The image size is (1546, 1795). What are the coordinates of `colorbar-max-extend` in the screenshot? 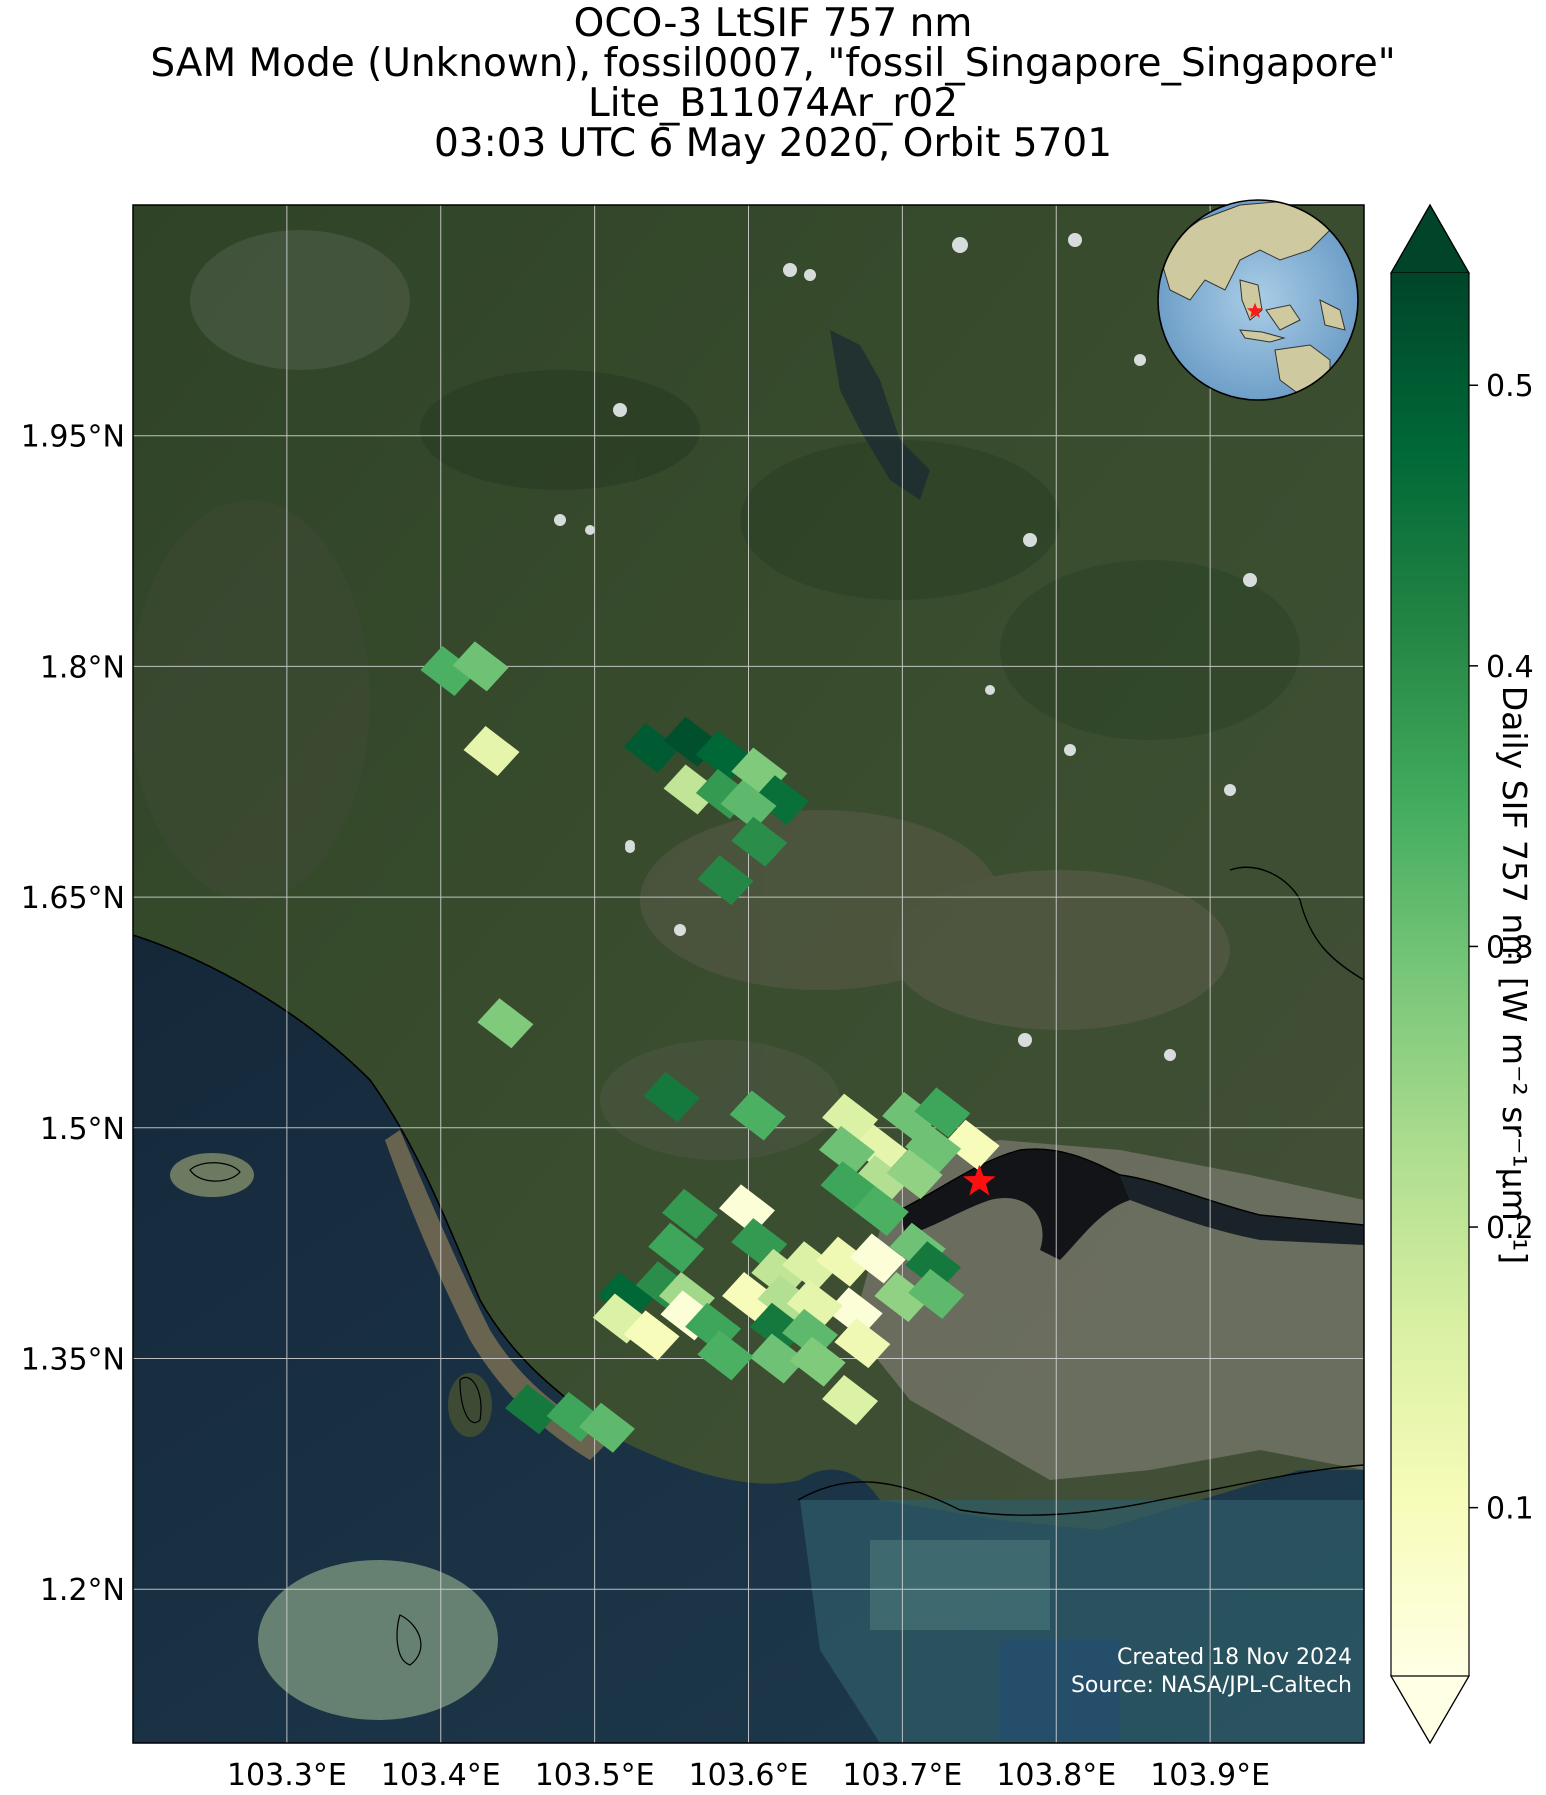 It's located at (1430, 238).